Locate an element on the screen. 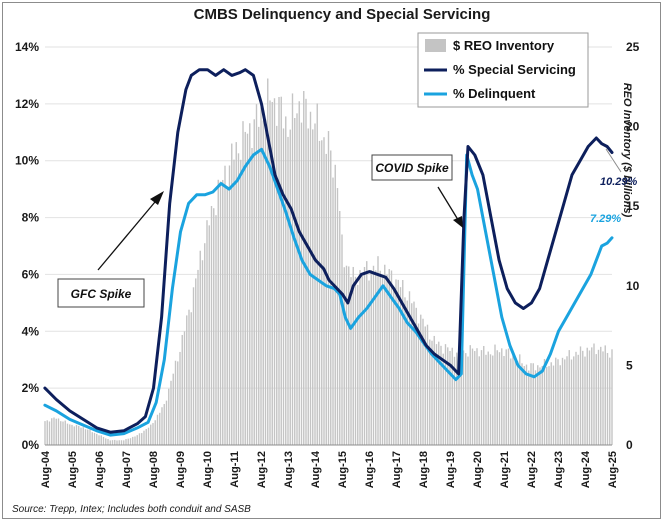 This screenshot has height=523, width=665. x-tick-label: Aug-16 is located at coordinates (370, 469).